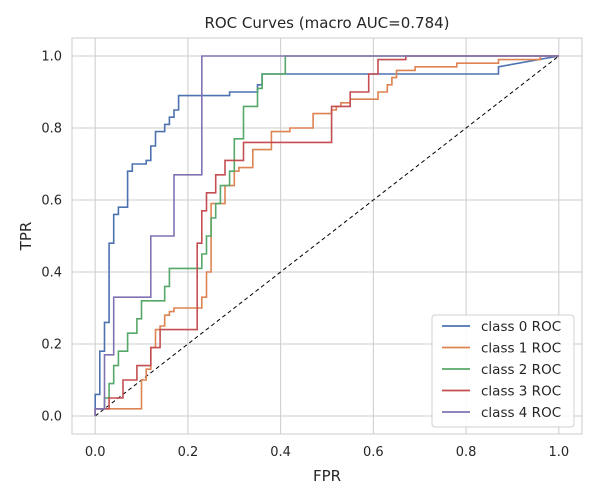 This screenshot has width=600, height=500. Describe the element at coordinates (188, 452) in the screenshot. I see `x-tick-label: 0.2` at that location.